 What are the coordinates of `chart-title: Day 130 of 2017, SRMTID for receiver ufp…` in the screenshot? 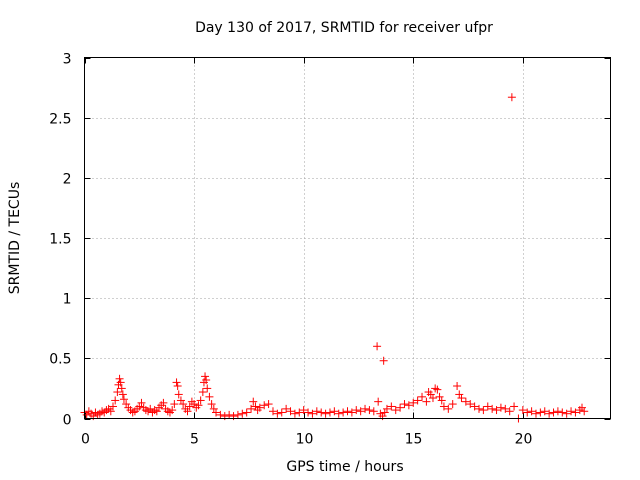 It's located at (344, 28).